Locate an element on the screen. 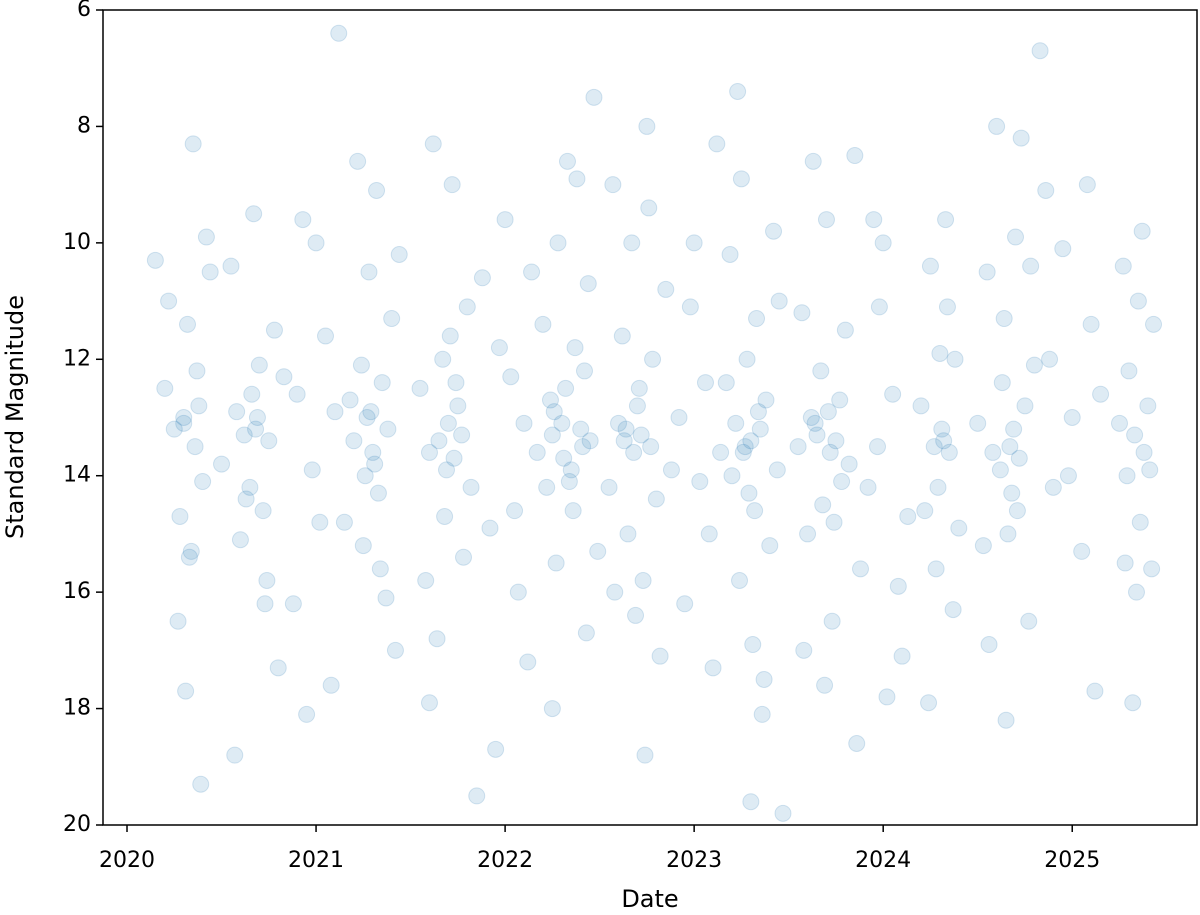  y-tick-label: 16 is located at coordinates (77, 591).